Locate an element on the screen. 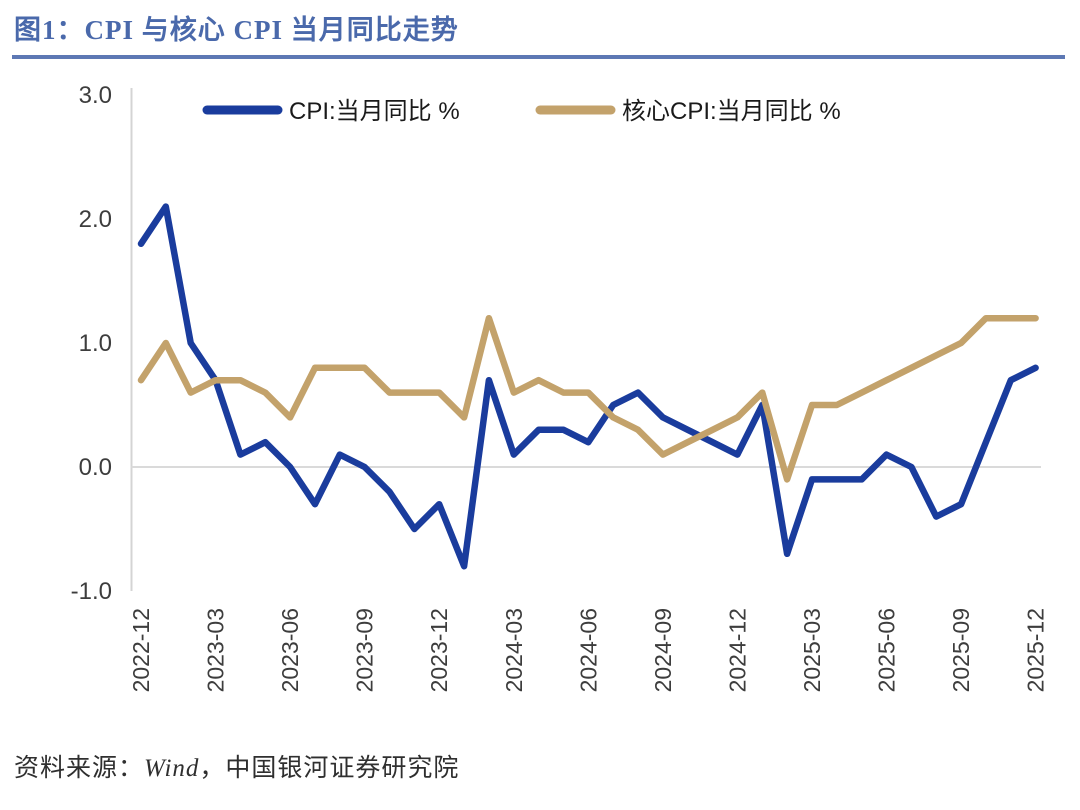 The width and height of the screenshot is (1080, 810). x-axis-tick-label: 2022-12 is located at coordinates (141, 650).